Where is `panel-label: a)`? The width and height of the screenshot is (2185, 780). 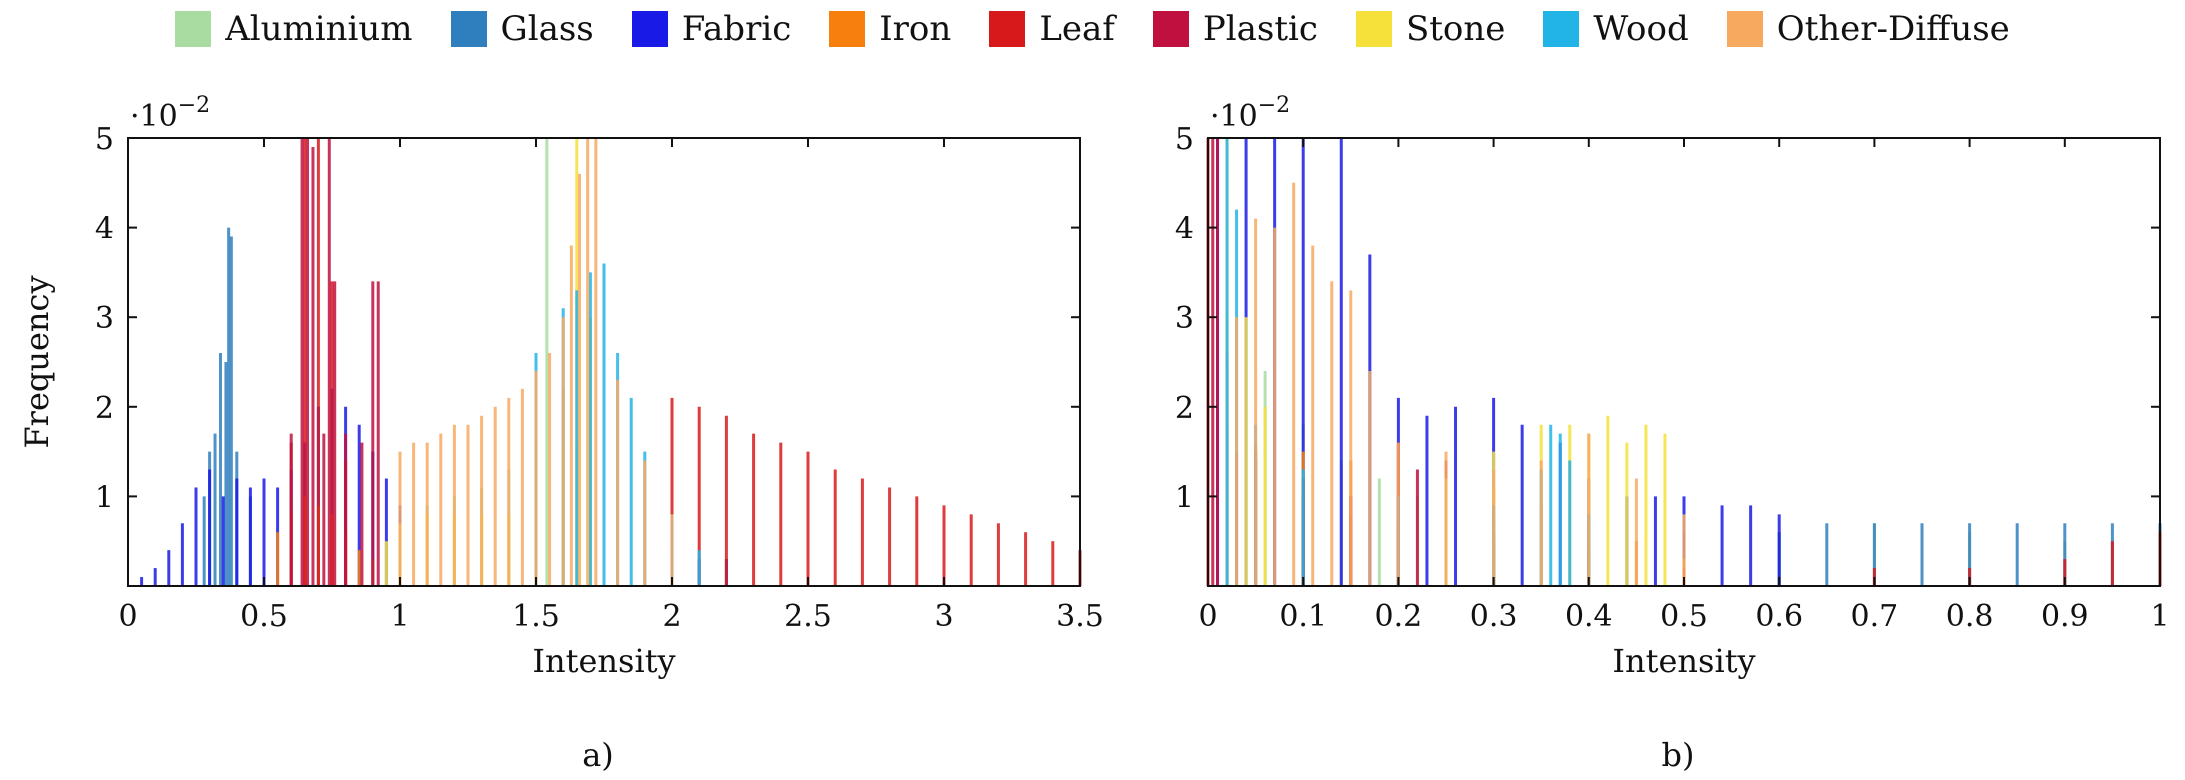
panel-label: a) is located at coordinates (598, 755).